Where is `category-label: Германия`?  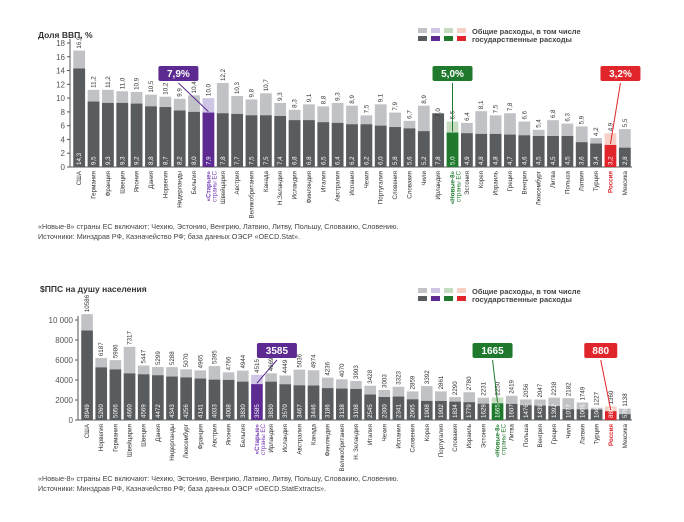
category-label: Германия is located at coordinates (115, 438).